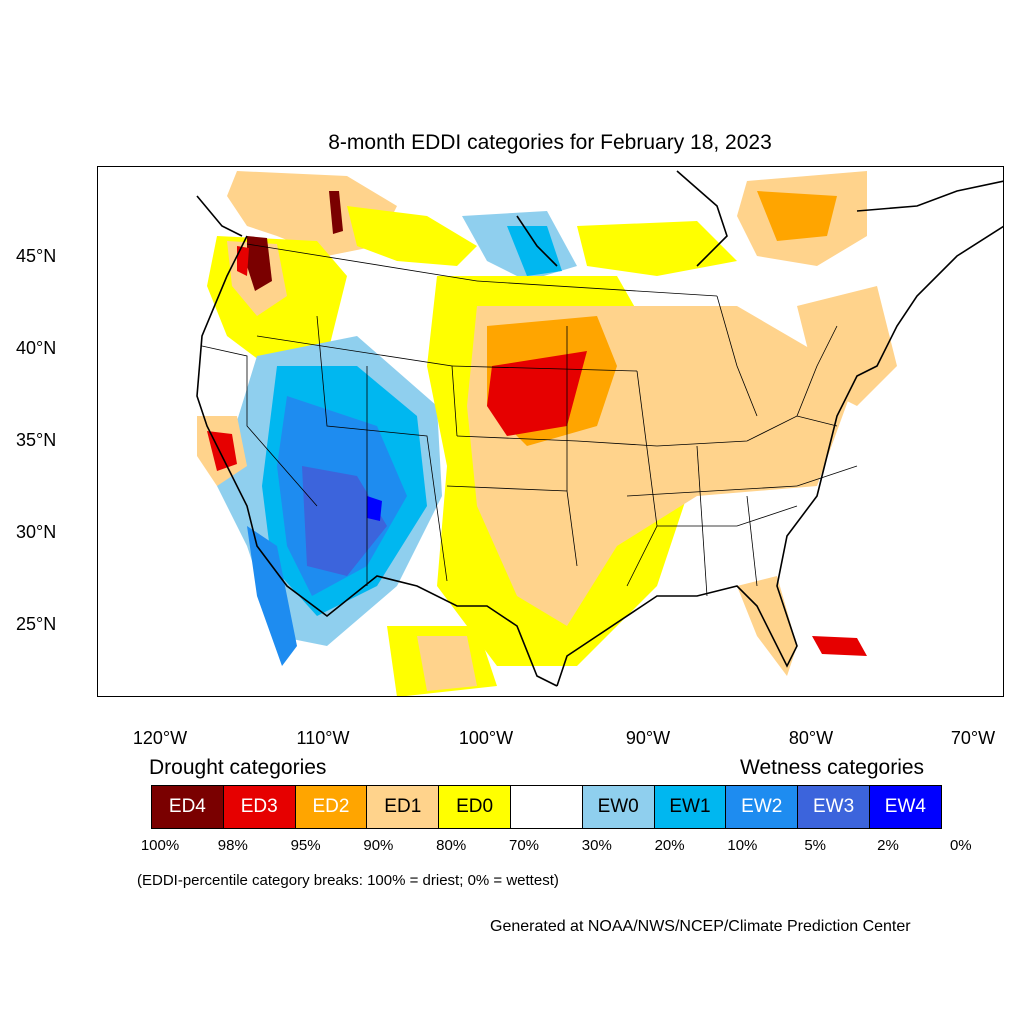 This screenshot has width=1024, height=1024. Describe the element at coordinates (187, 807) in the screenshot. I see `legend-swatch-ed4: ED4` at that location.